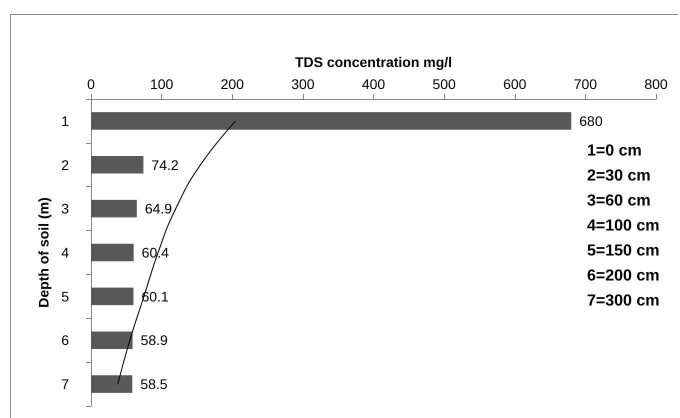 The width and height of the screenshot is (680, 418). I want to click on x-tick-label: 100, so click(162, 84).